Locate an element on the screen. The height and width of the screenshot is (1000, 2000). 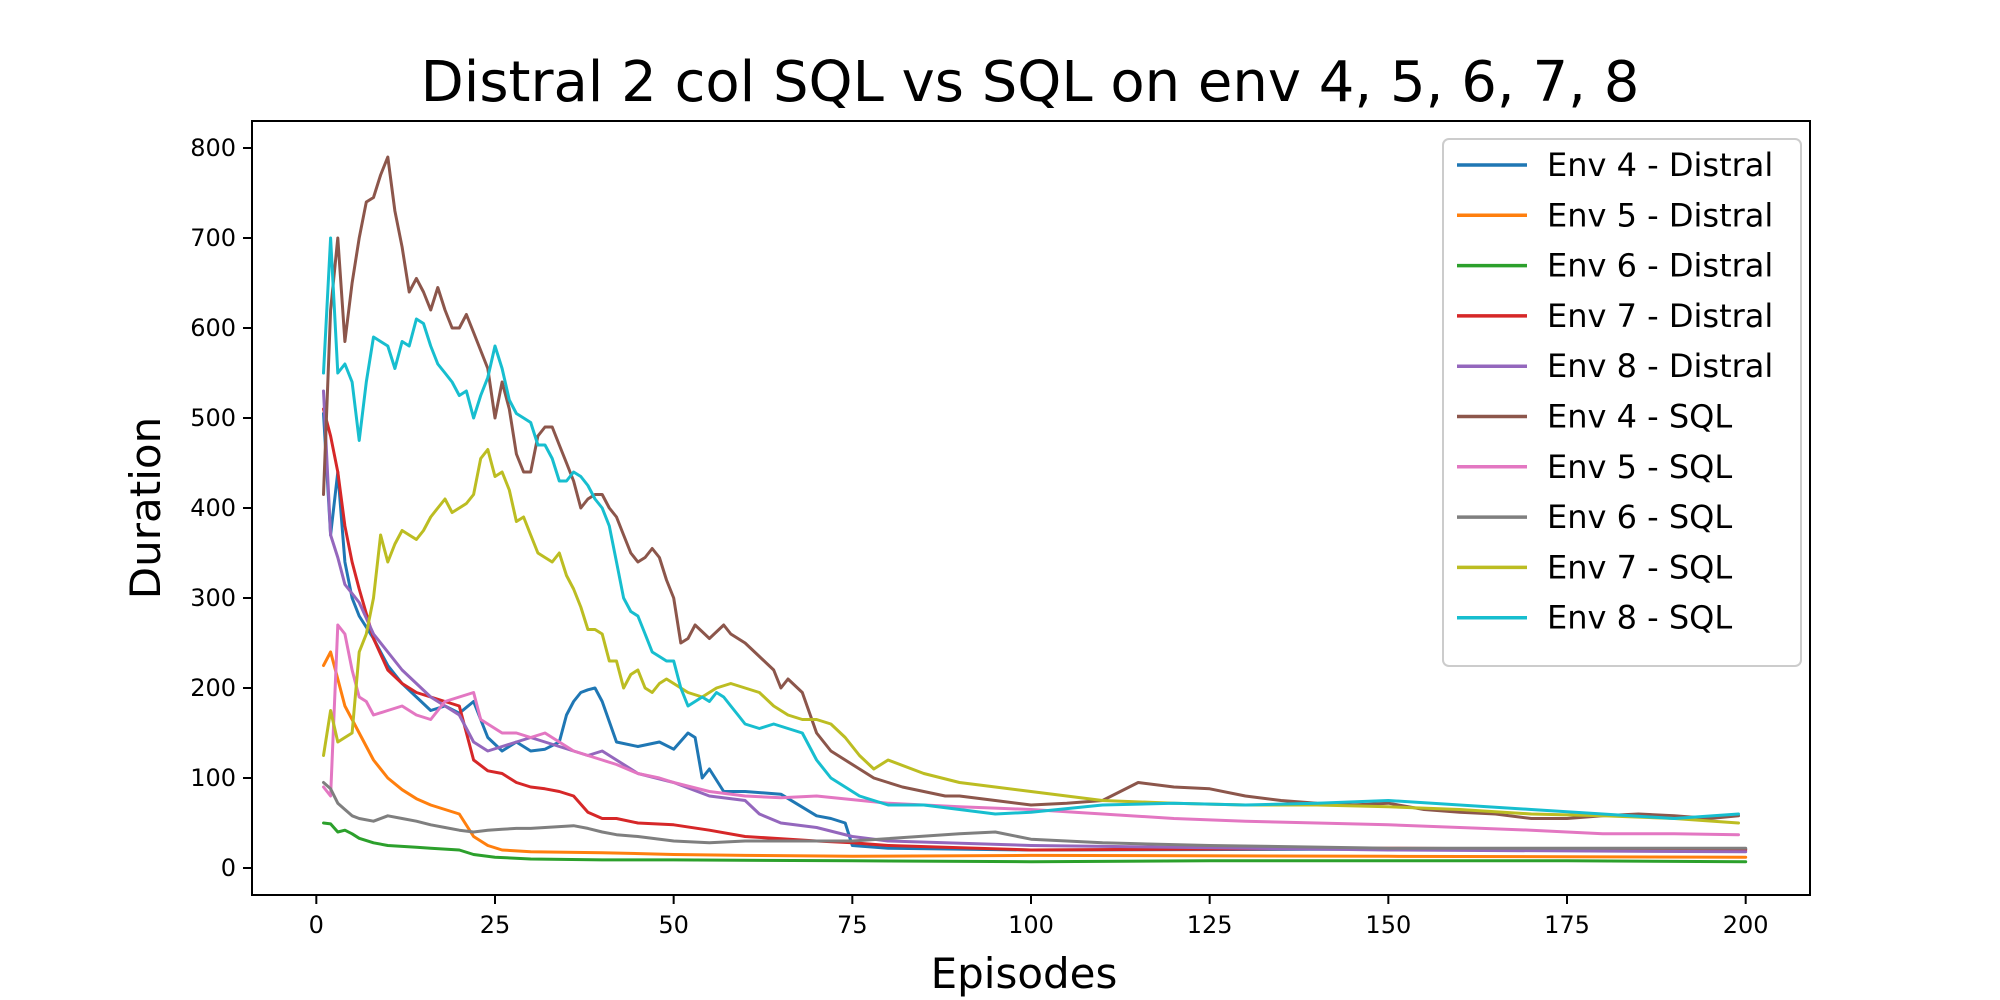
y-tick-label: 0 is located at coordinates (228, 868).